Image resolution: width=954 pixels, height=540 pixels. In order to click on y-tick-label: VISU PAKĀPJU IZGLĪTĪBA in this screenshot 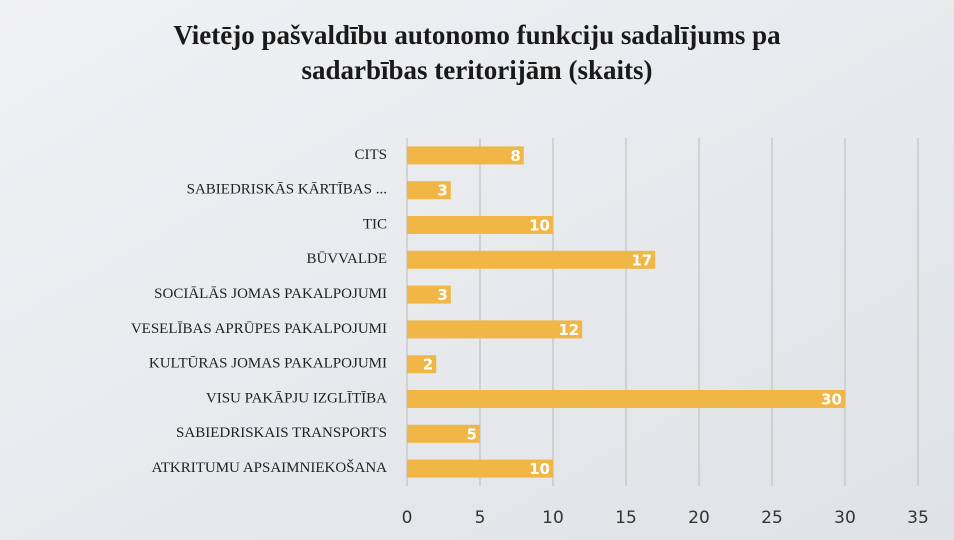, I will do `click(296, 398)`.